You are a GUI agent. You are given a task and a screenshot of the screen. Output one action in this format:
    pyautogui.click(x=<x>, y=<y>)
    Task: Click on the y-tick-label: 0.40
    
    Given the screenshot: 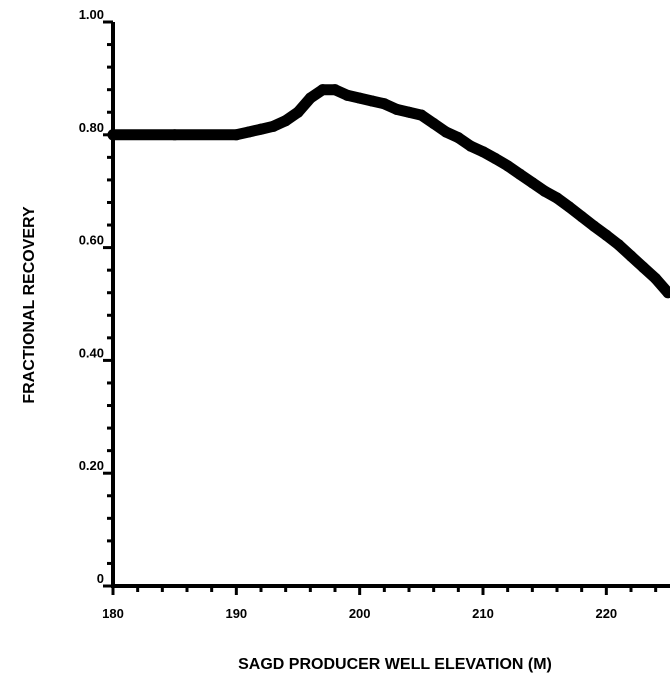 What is the action you would take?
    pyautogui.click(x=91, y=352)
    